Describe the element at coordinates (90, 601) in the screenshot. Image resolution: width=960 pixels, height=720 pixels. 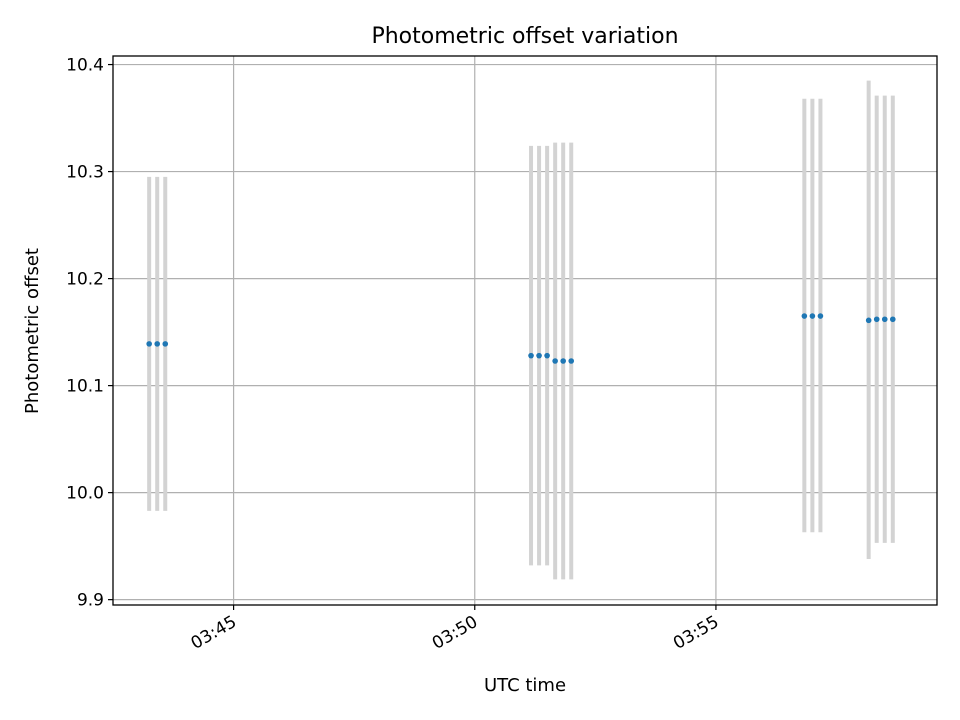
I see `y-tick-label: 9.9` at that location.